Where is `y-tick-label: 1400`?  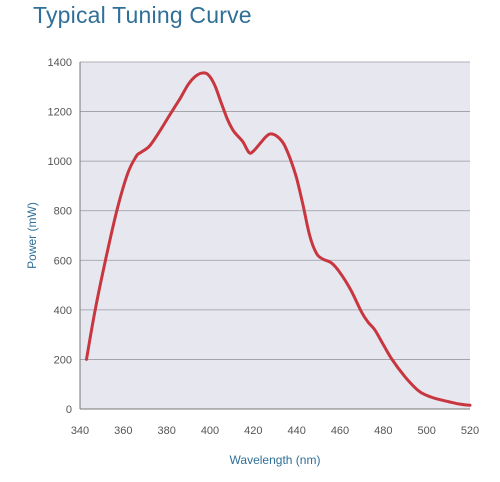 y-tick-label: 1400 is located at coordinates (60, 63).